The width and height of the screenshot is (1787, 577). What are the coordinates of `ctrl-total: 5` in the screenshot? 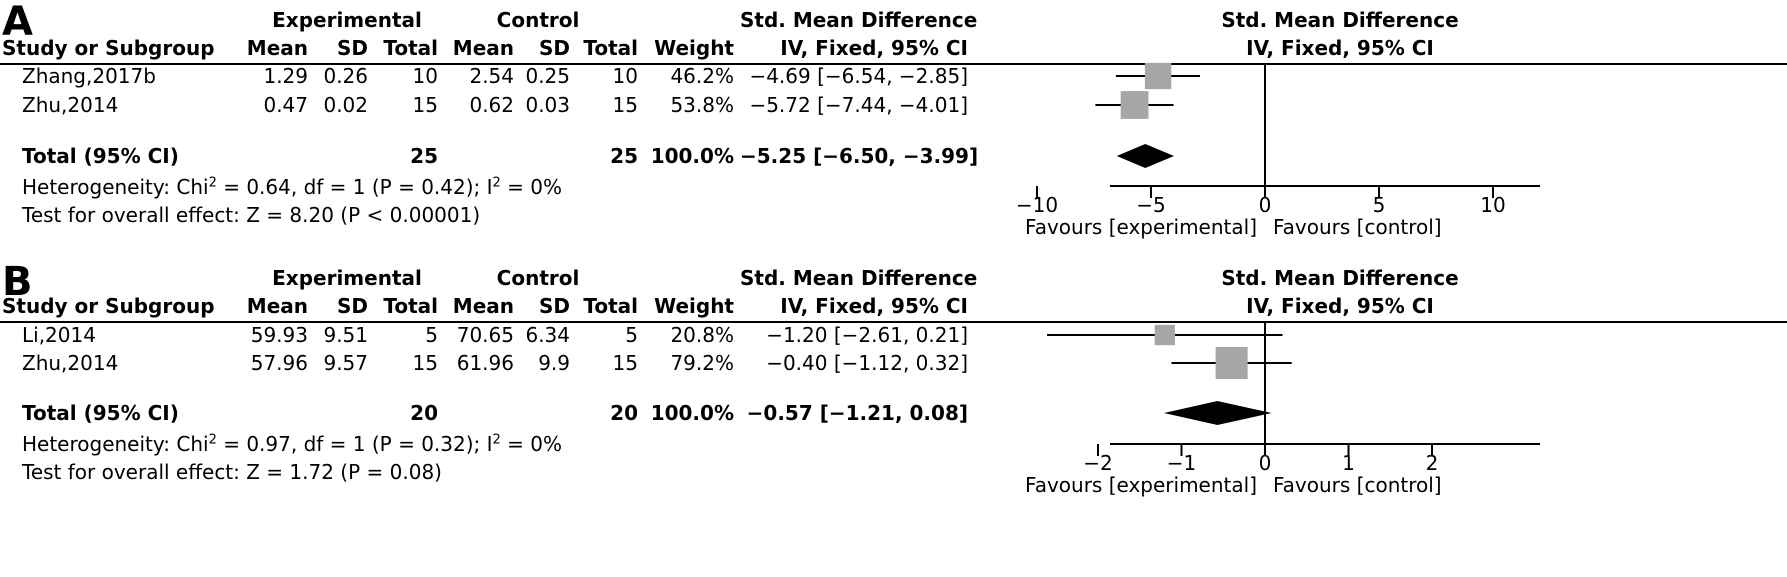 It's located at (631, 335).